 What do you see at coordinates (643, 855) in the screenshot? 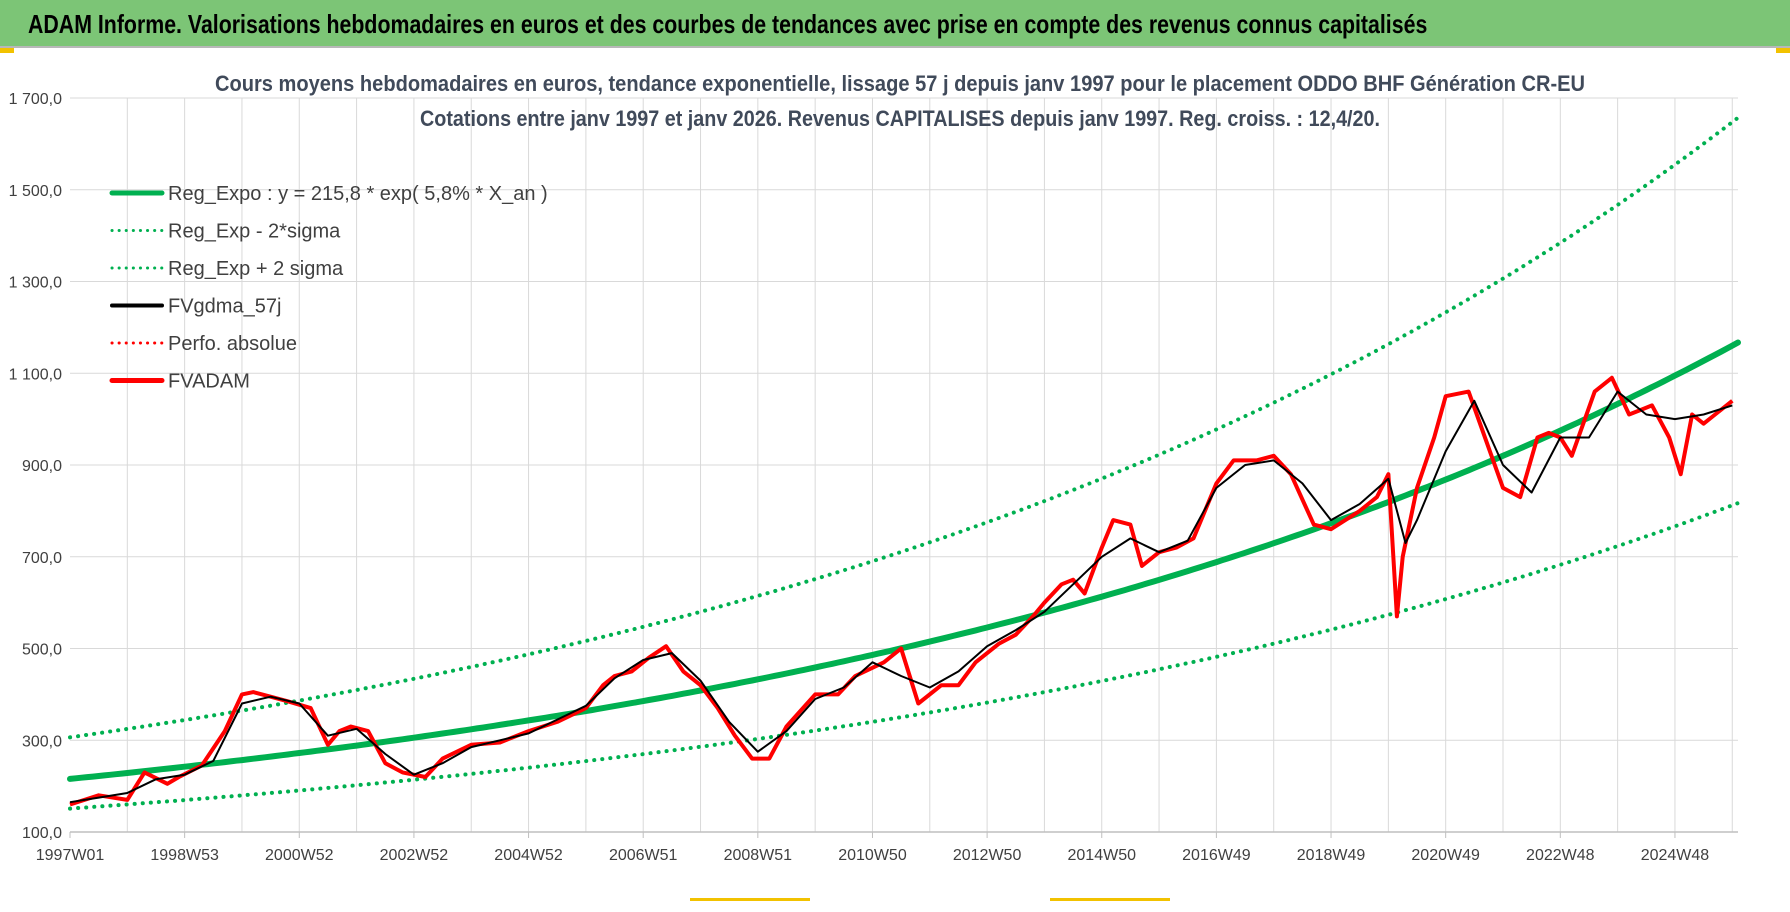
I see `x-tick-label: 2006W51` at bounding box center [643, 855].